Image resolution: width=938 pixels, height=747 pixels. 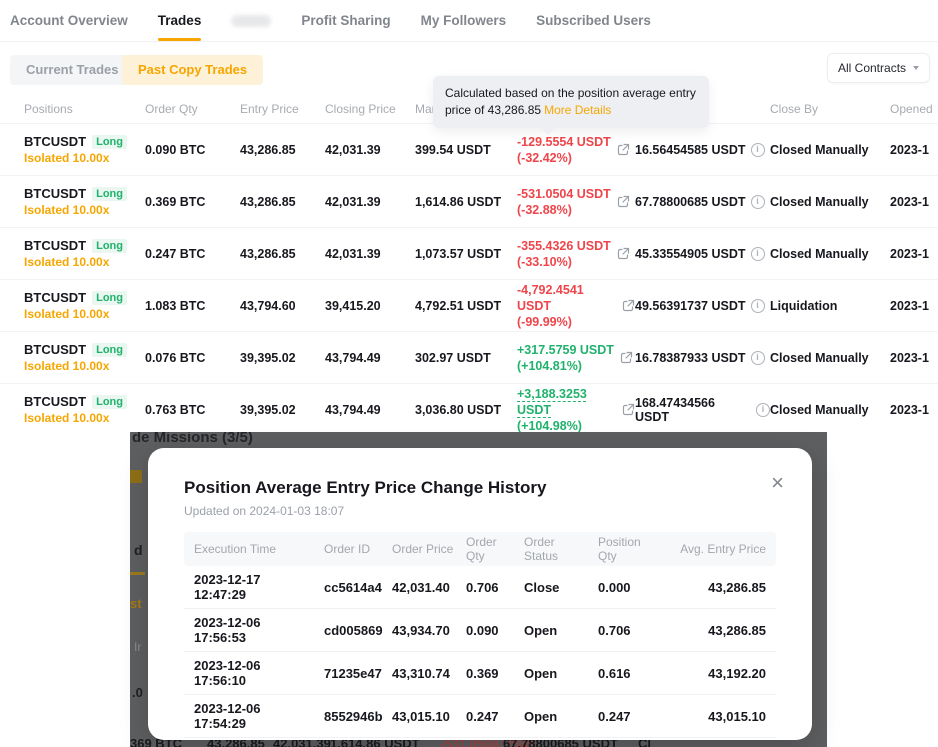 I want to click on pnl-amount: +317.5759 USDT, so click(x=565, y=349).